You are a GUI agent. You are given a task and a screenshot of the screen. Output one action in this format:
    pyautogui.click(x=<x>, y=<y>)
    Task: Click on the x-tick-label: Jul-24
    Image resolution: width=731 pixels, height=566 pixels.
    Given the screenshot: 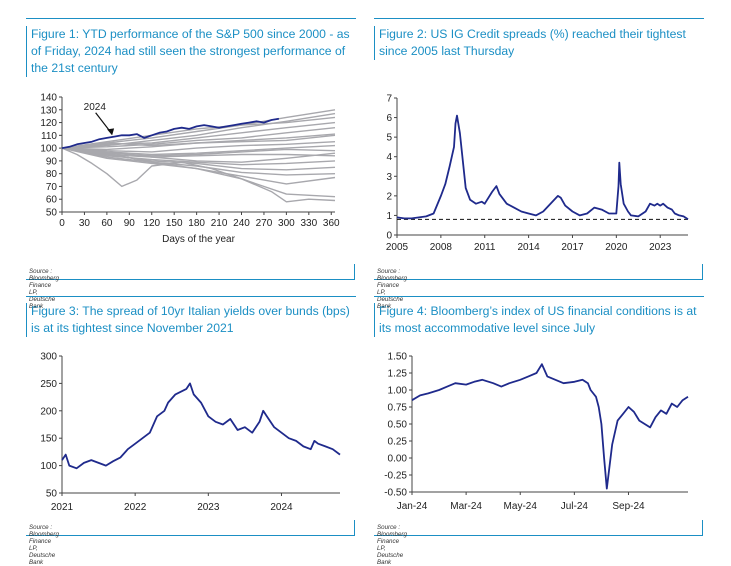 What is the action you would take?
    pyautogui.click(x=575, y=506)
    